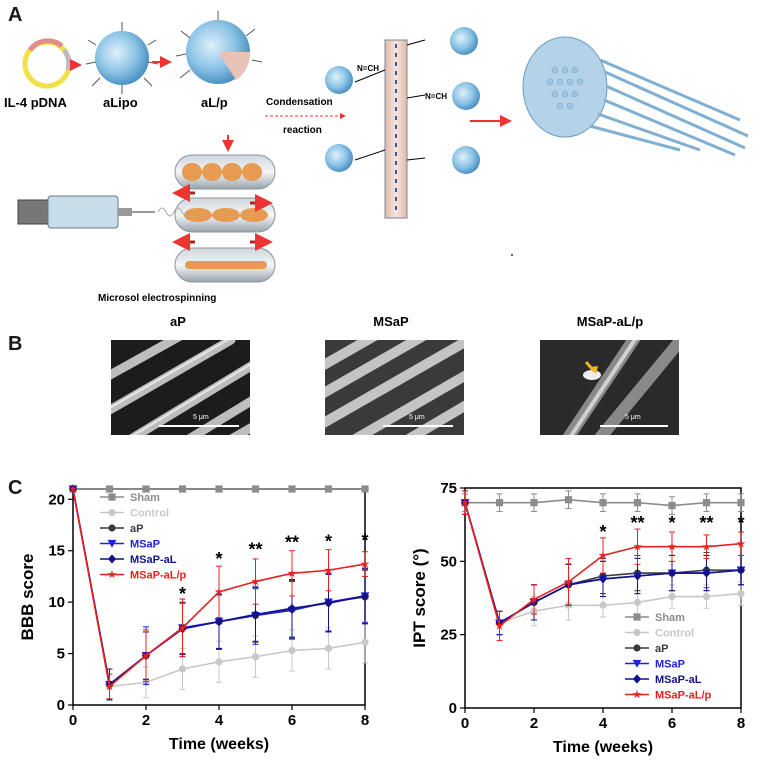  What do you see at coordinates (635, 96) in the screenshot?
I see `scaffold-icon` at bounding box center [635, 96].